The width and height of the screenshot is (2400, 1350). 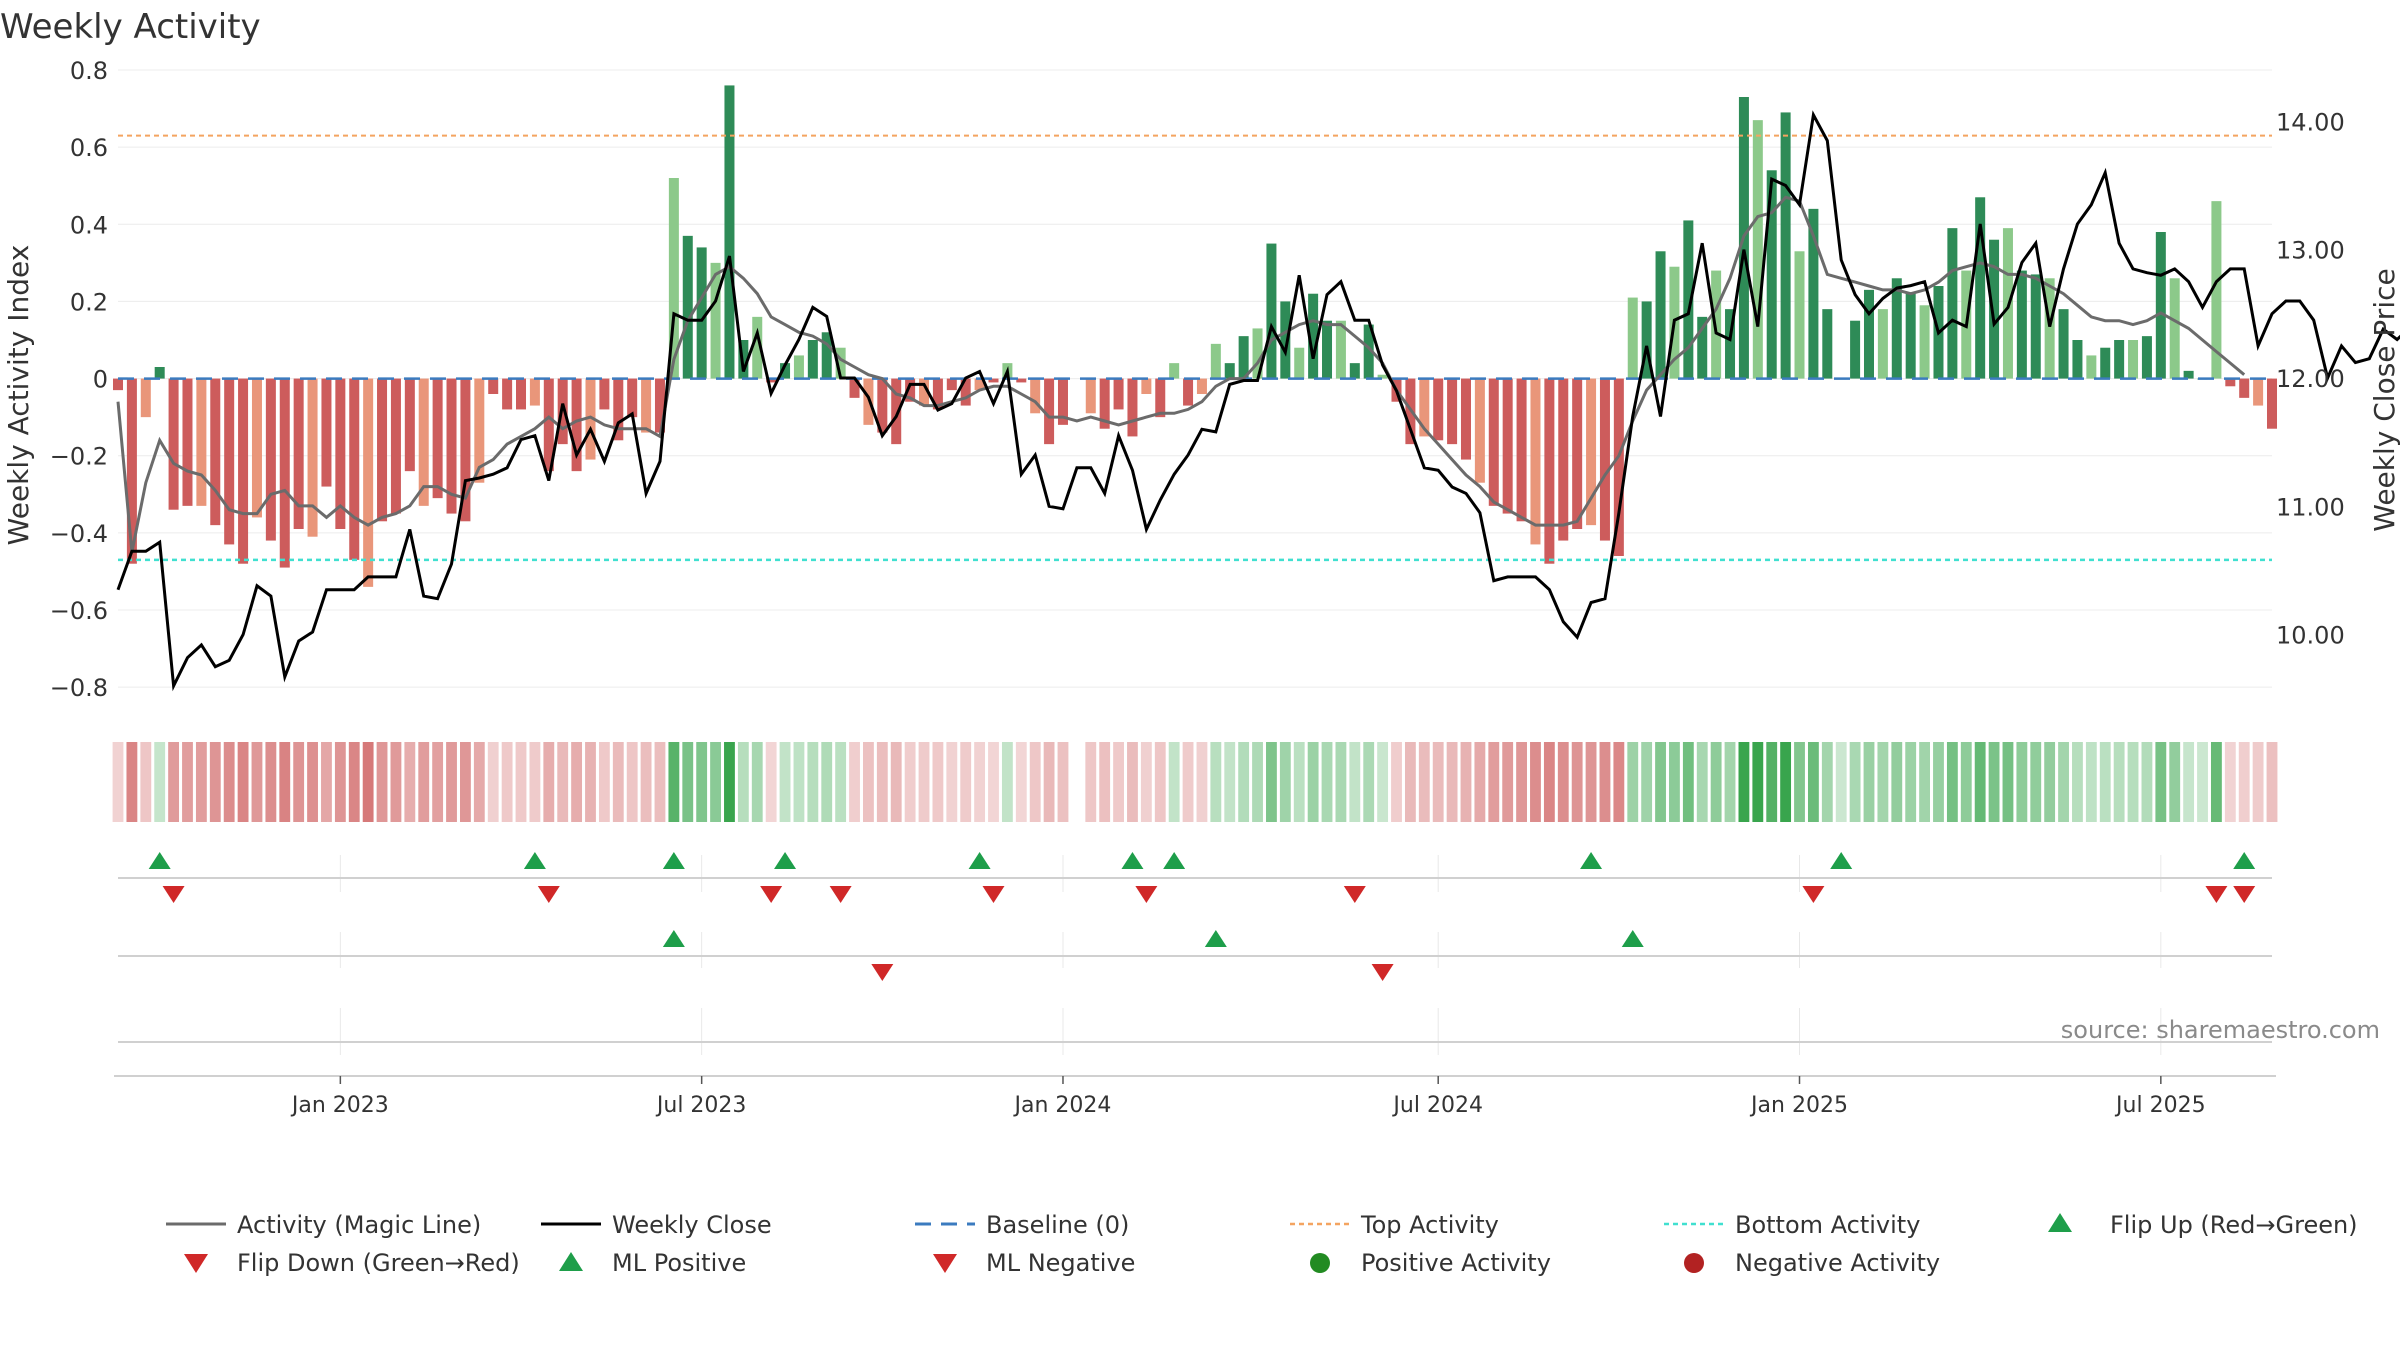 What do you see at coordinates (100, 380) in the screenshot?
I see `y-left-tick-label: 0` at bounding box center [100, 380].